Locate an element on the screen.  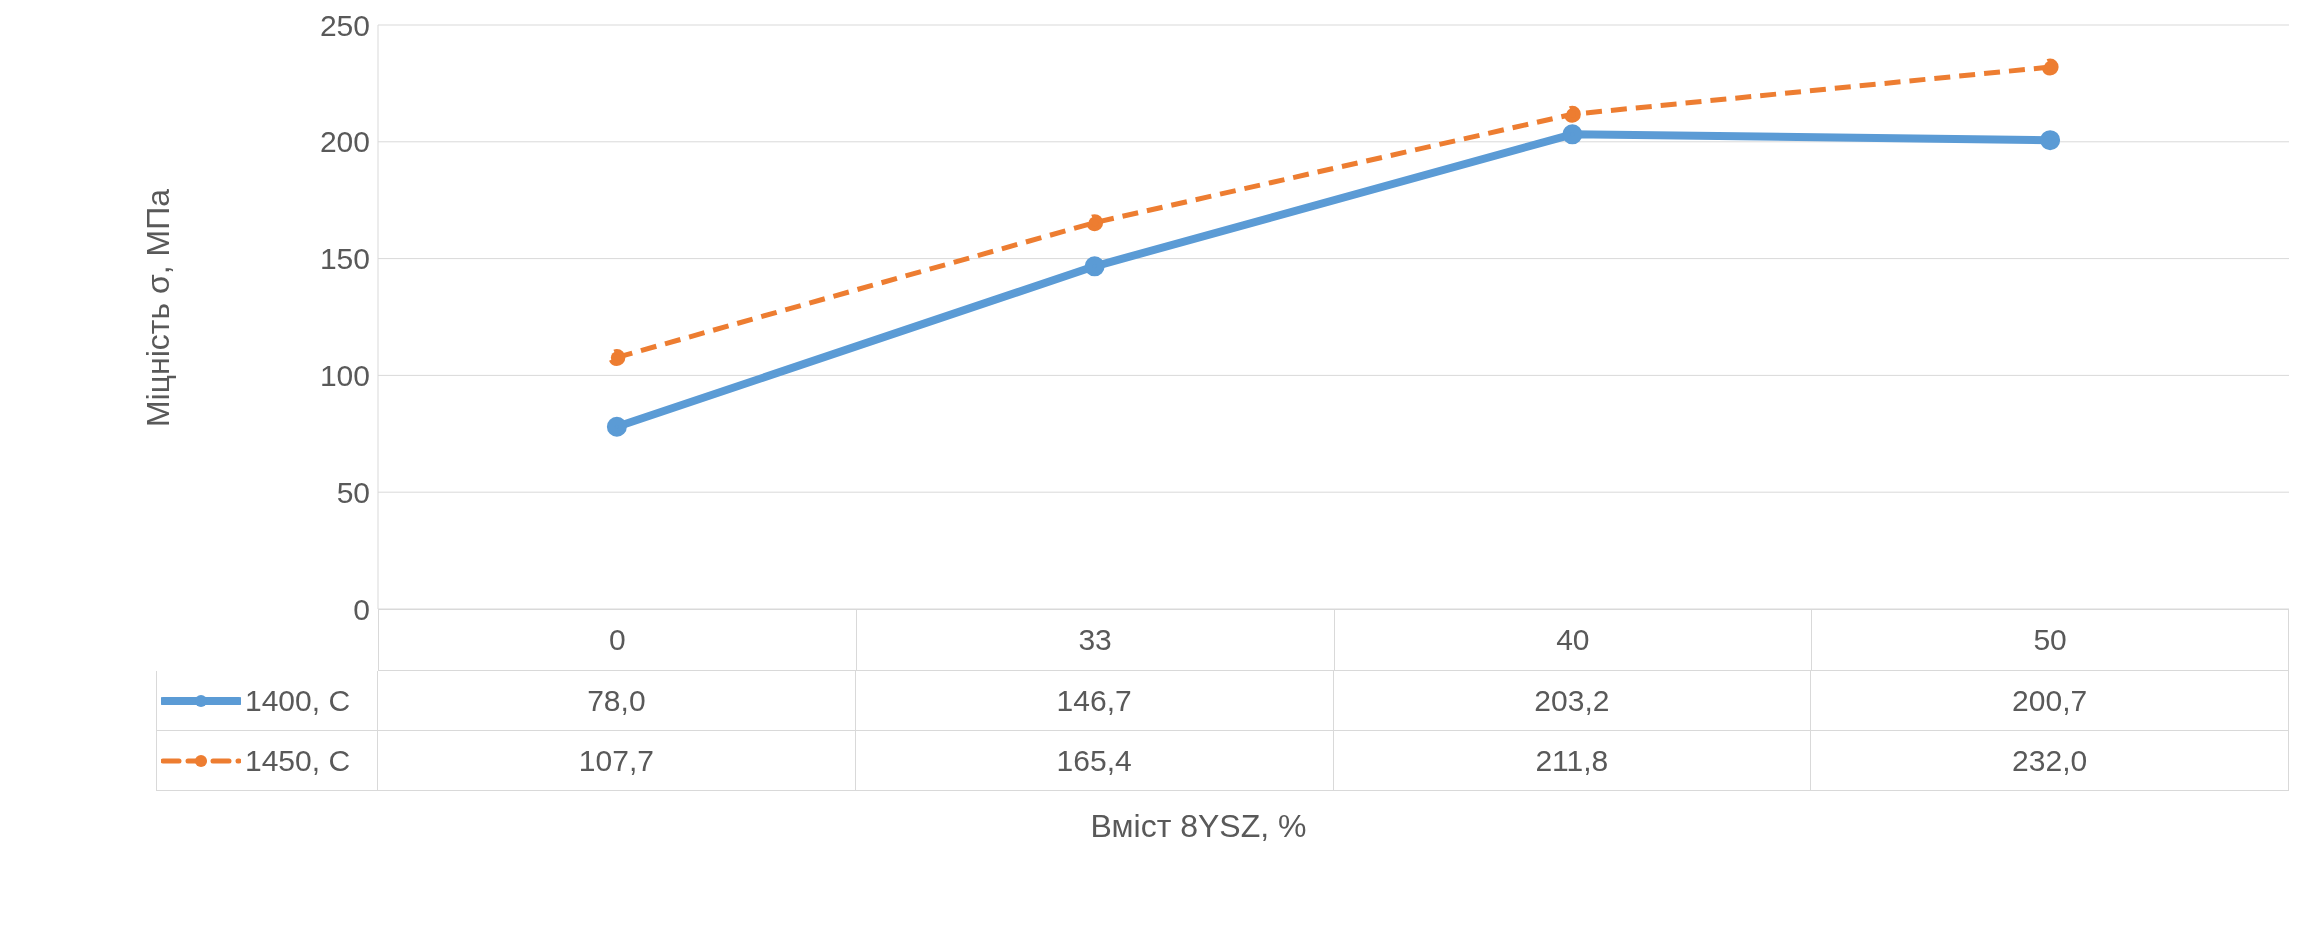
x-tick-label: 0 is located at coordinates (617, 640).